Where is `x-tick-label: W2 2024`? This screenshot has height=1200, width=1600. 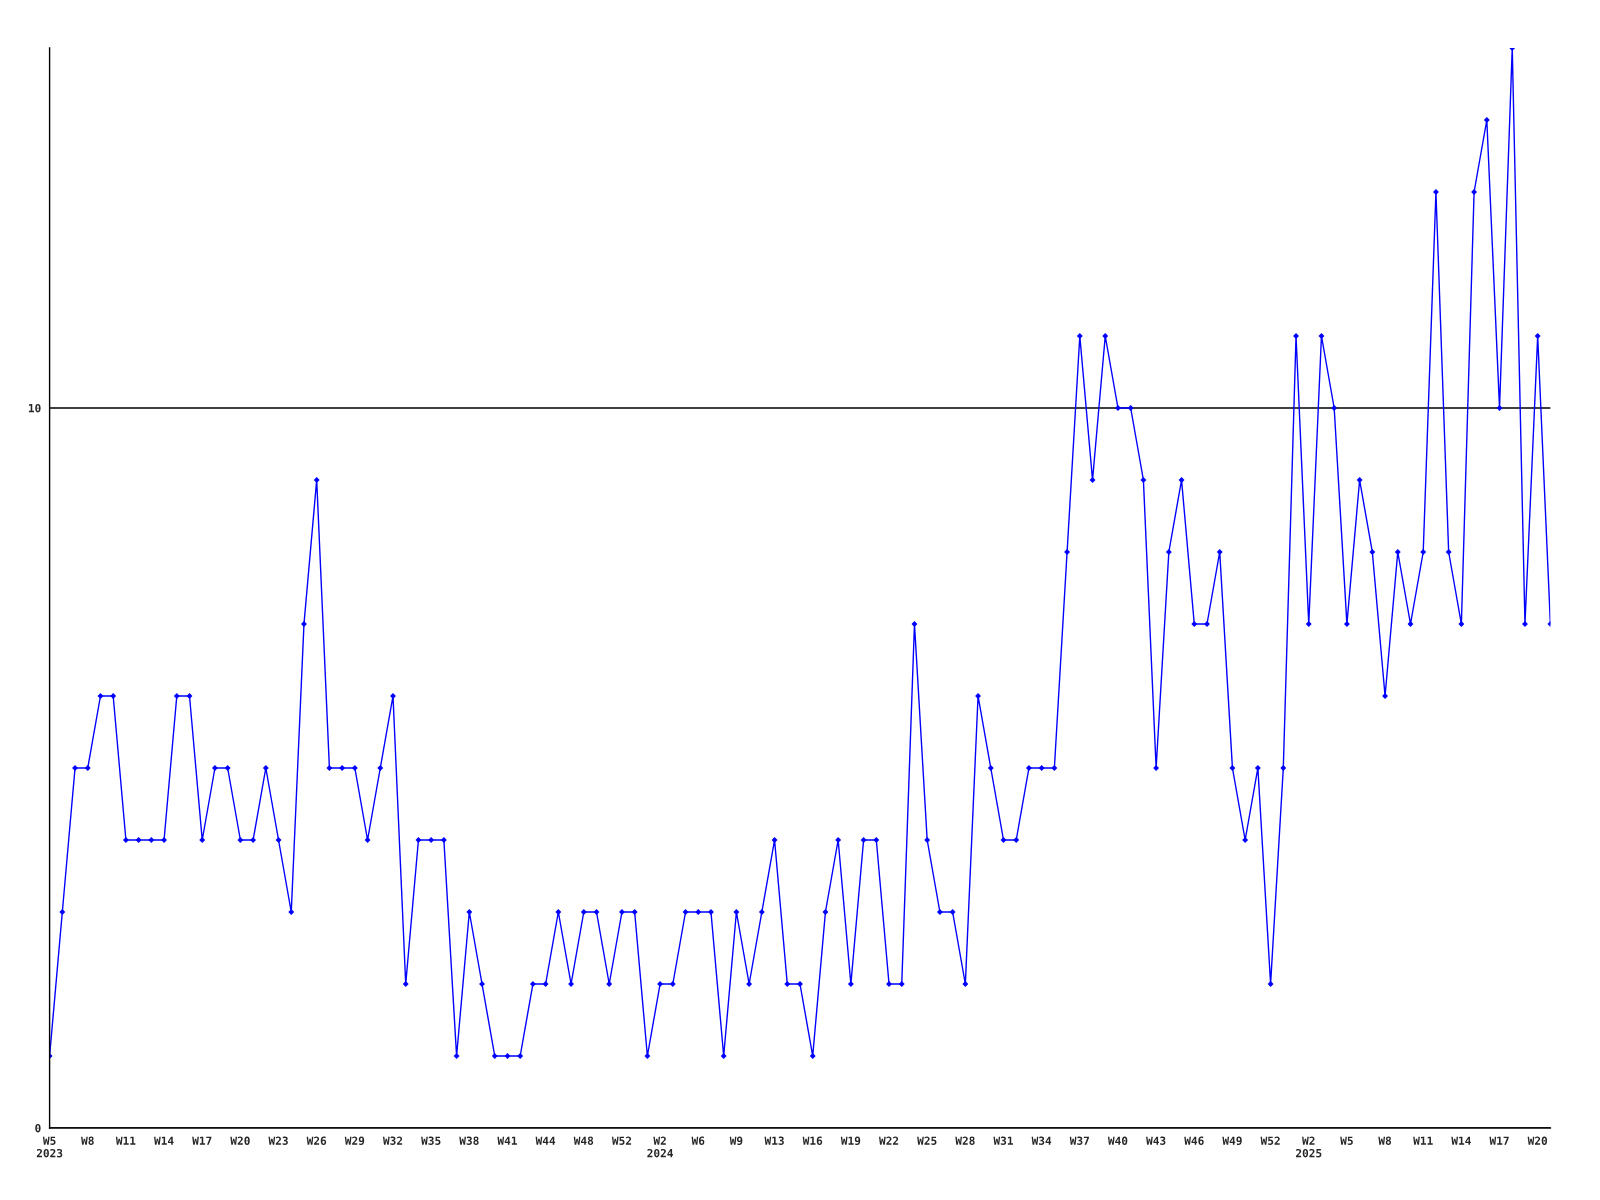 x-tick-label: W2 2024 is located at coordinates (660, 1147).